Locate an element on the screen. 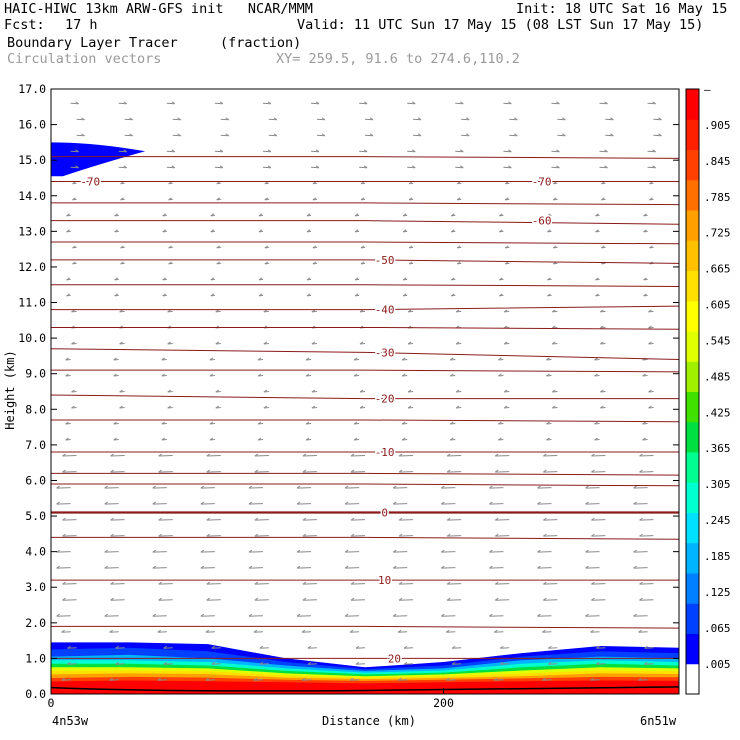  colorbar-label: .665 is located at coordinates (717, 269).